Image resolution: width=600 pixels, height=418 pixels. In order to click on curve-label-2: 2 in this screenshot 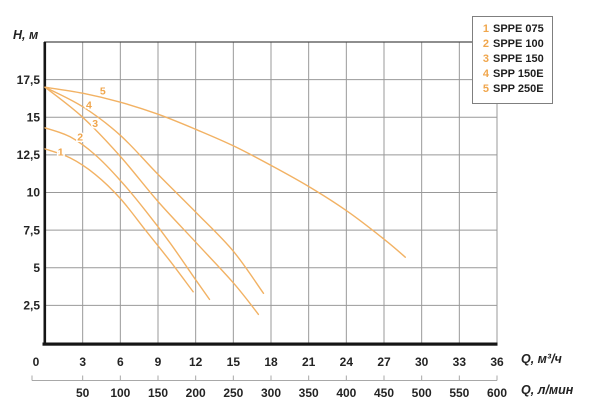, I will do `click(80, 137)`.